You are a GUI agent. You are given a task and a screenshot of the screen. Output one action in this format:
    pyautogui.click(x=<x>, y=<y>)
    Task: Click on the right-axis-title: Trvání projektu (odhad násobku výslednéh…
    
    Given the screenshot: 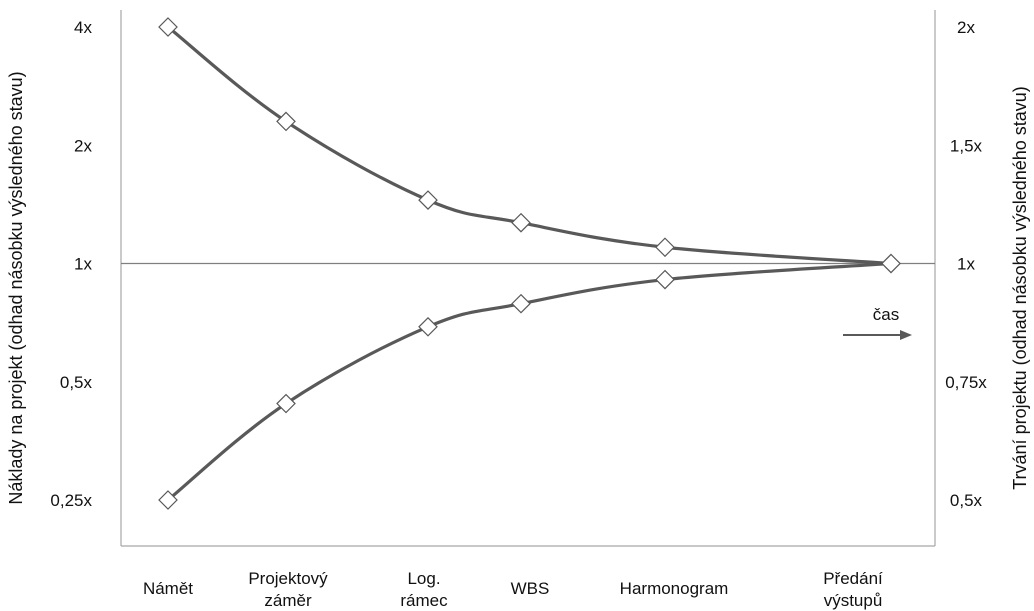 What is the action you would take?
    pyautogui.click(x=1020, y=288)
    